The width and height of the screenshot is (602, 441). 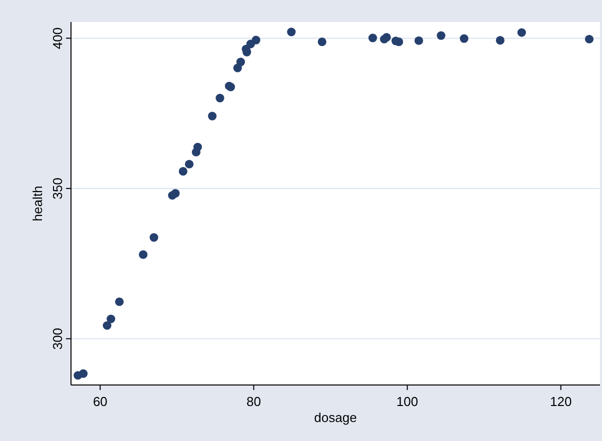 What do you see at coordinates (37, 204) in the screenshot?
I see `y-axis-title: health` at bounding box center [37, 204].